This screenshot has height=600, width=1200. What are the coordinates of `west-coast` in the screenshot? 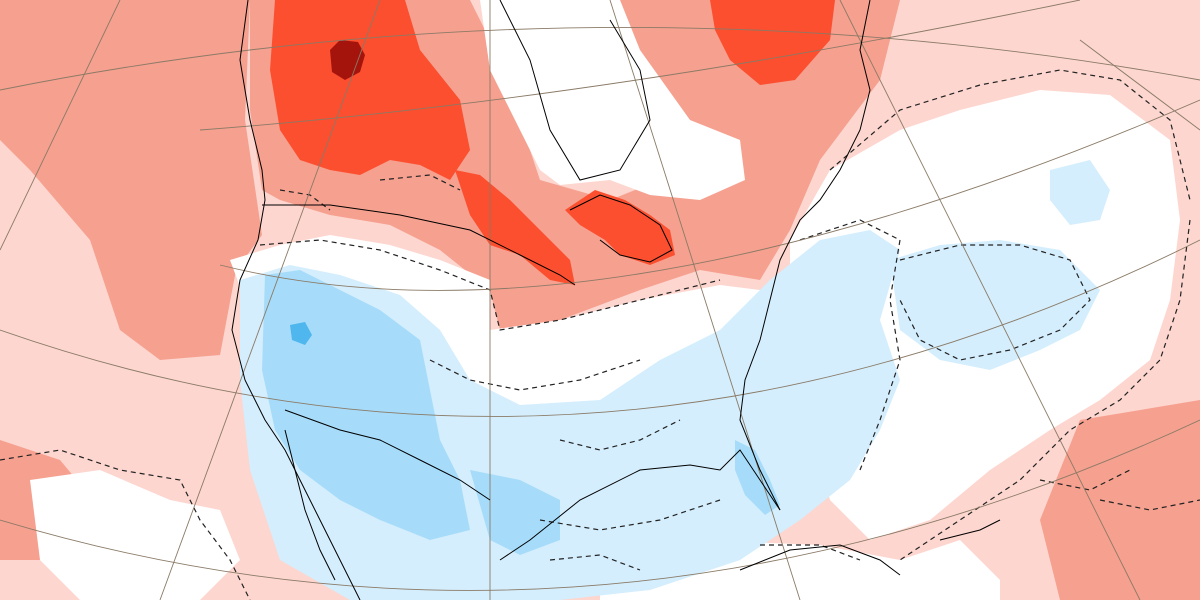 It's located at (296, 300).